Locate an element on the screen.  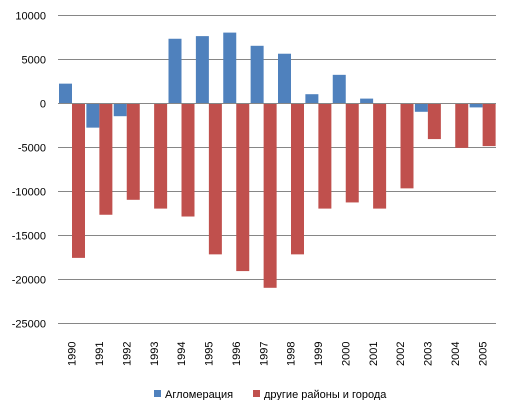
x-tick-label: 2001 is located at coordinates (374, 354).